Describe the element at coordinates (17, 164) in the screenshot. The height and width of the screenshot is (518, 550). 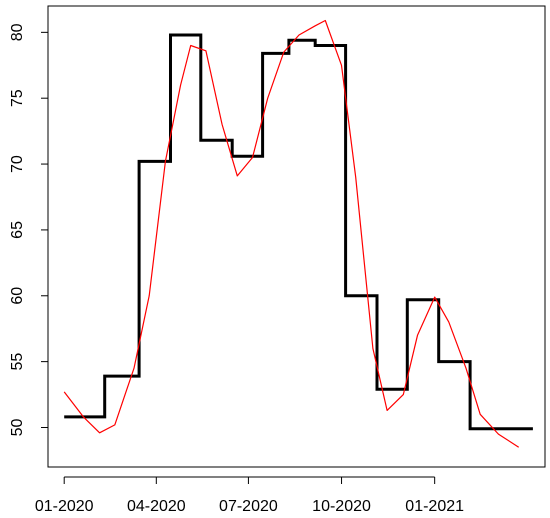
I see `y-tick-label: 70` at that location.